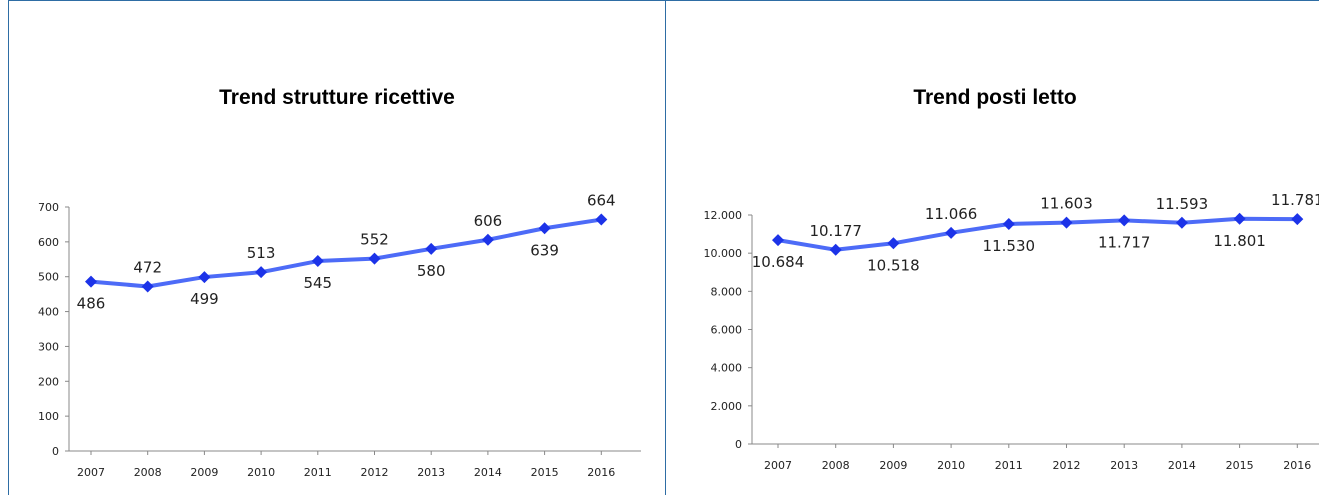  What do you see at coordinates (48, 312) in the screenshot?
I see `y-tick-label: 400` at bounding box center [48, 312].